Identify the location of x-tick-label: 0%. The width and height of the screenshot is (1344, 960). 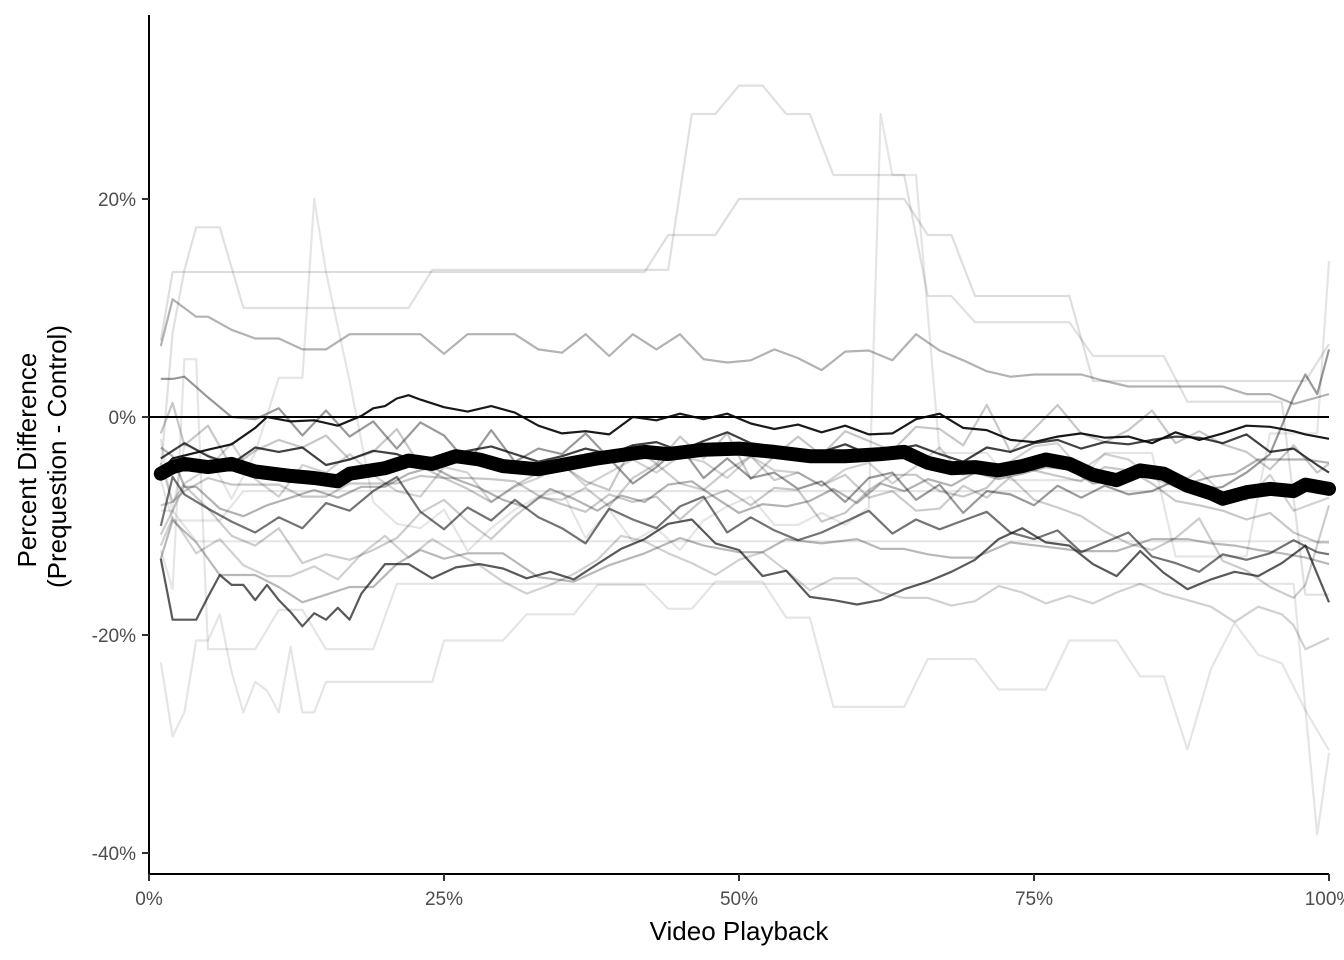
(149, 899).